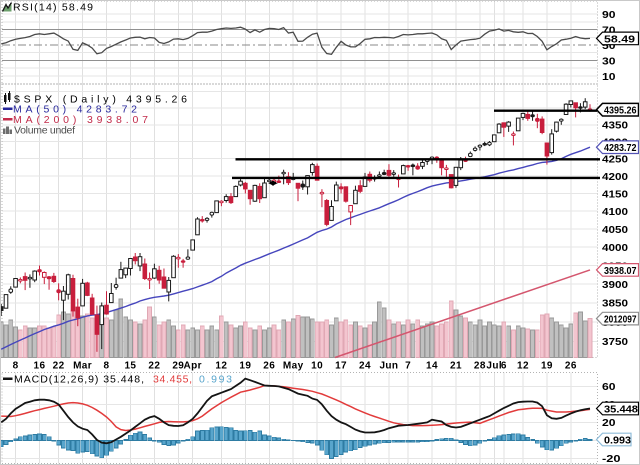 The image size is (640, 465). What do you see at coordinates (615, 230) in the screenshot?
I see `svg-text: 4050` at bounding box center [615, 230].